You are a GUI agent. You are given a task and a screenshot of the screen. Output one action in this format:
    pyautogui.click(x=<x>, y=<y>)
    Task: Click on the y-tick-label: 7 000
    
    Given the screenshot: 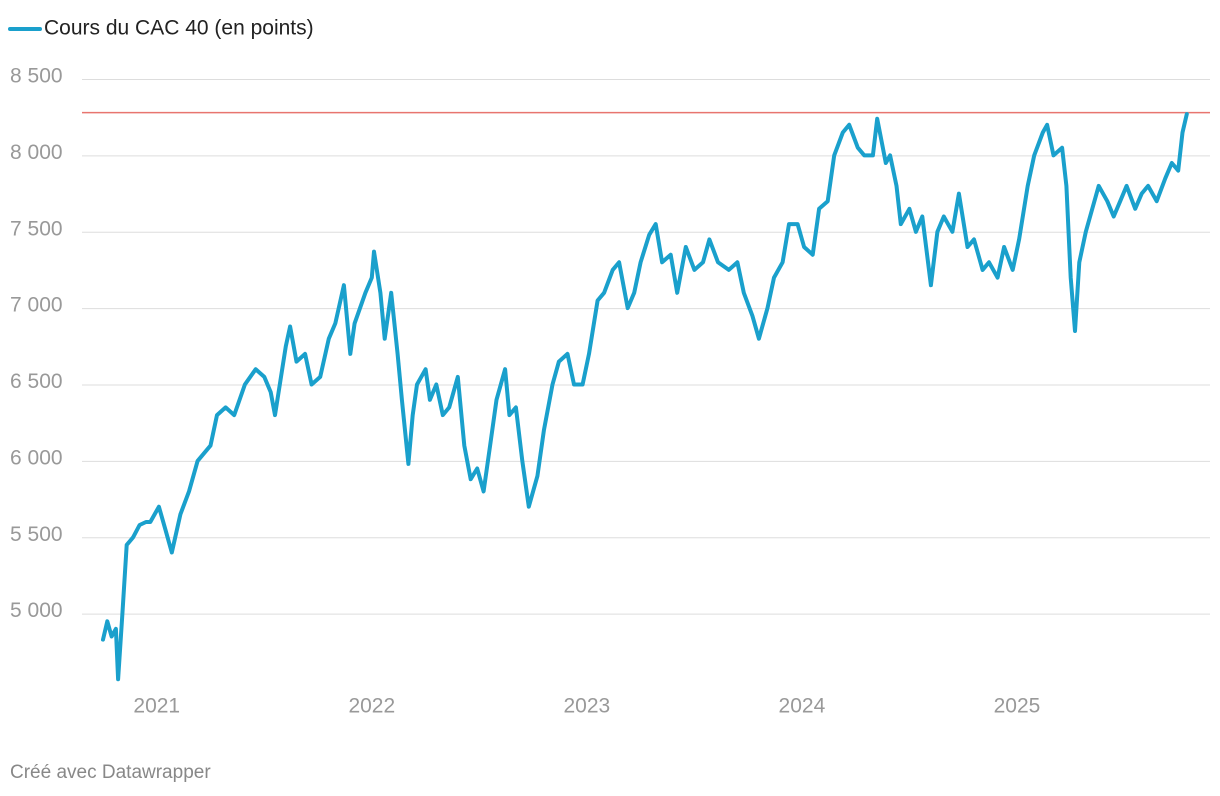 What is the action you would take?
    pyautogui.click(x=36, y=305)
    